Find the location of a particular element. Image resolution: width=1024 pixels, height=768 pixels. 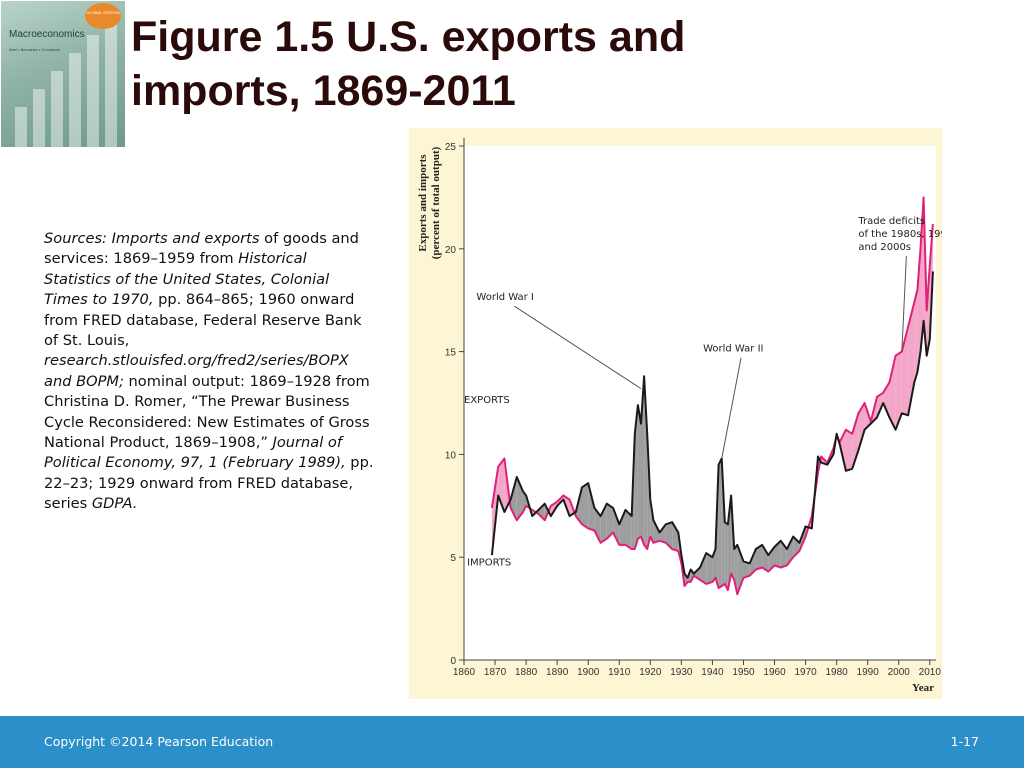

sources-part: Sources: Imports and exports is located at coordinates (152, 238).